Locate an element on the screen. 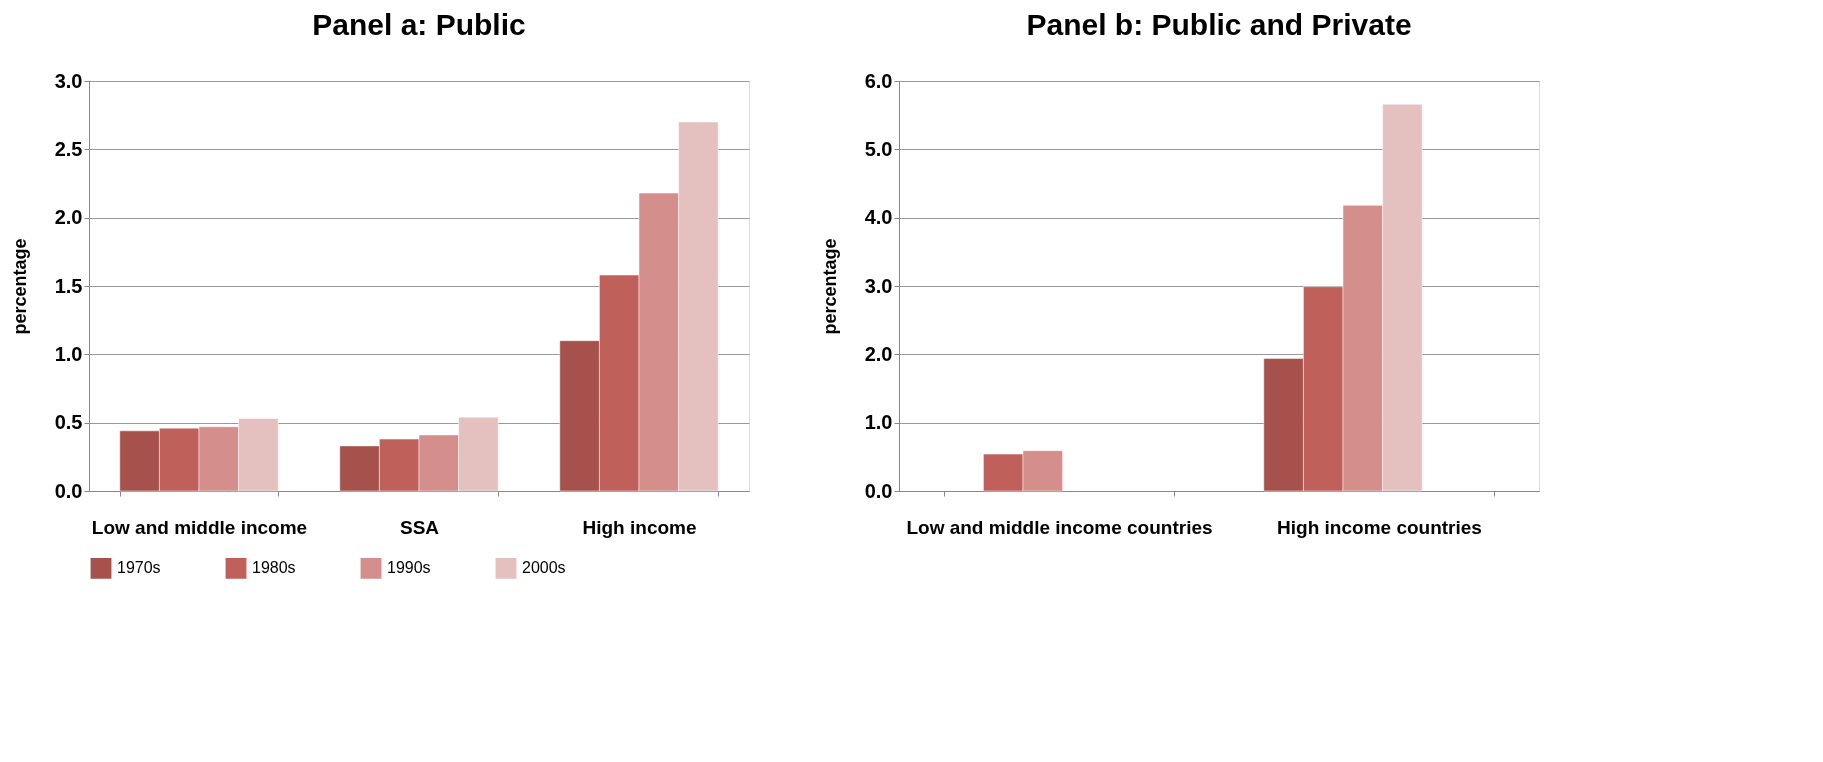 The image size is (1823, 762). y-tick-label: 1.5 is located at coordinates (68, 285).